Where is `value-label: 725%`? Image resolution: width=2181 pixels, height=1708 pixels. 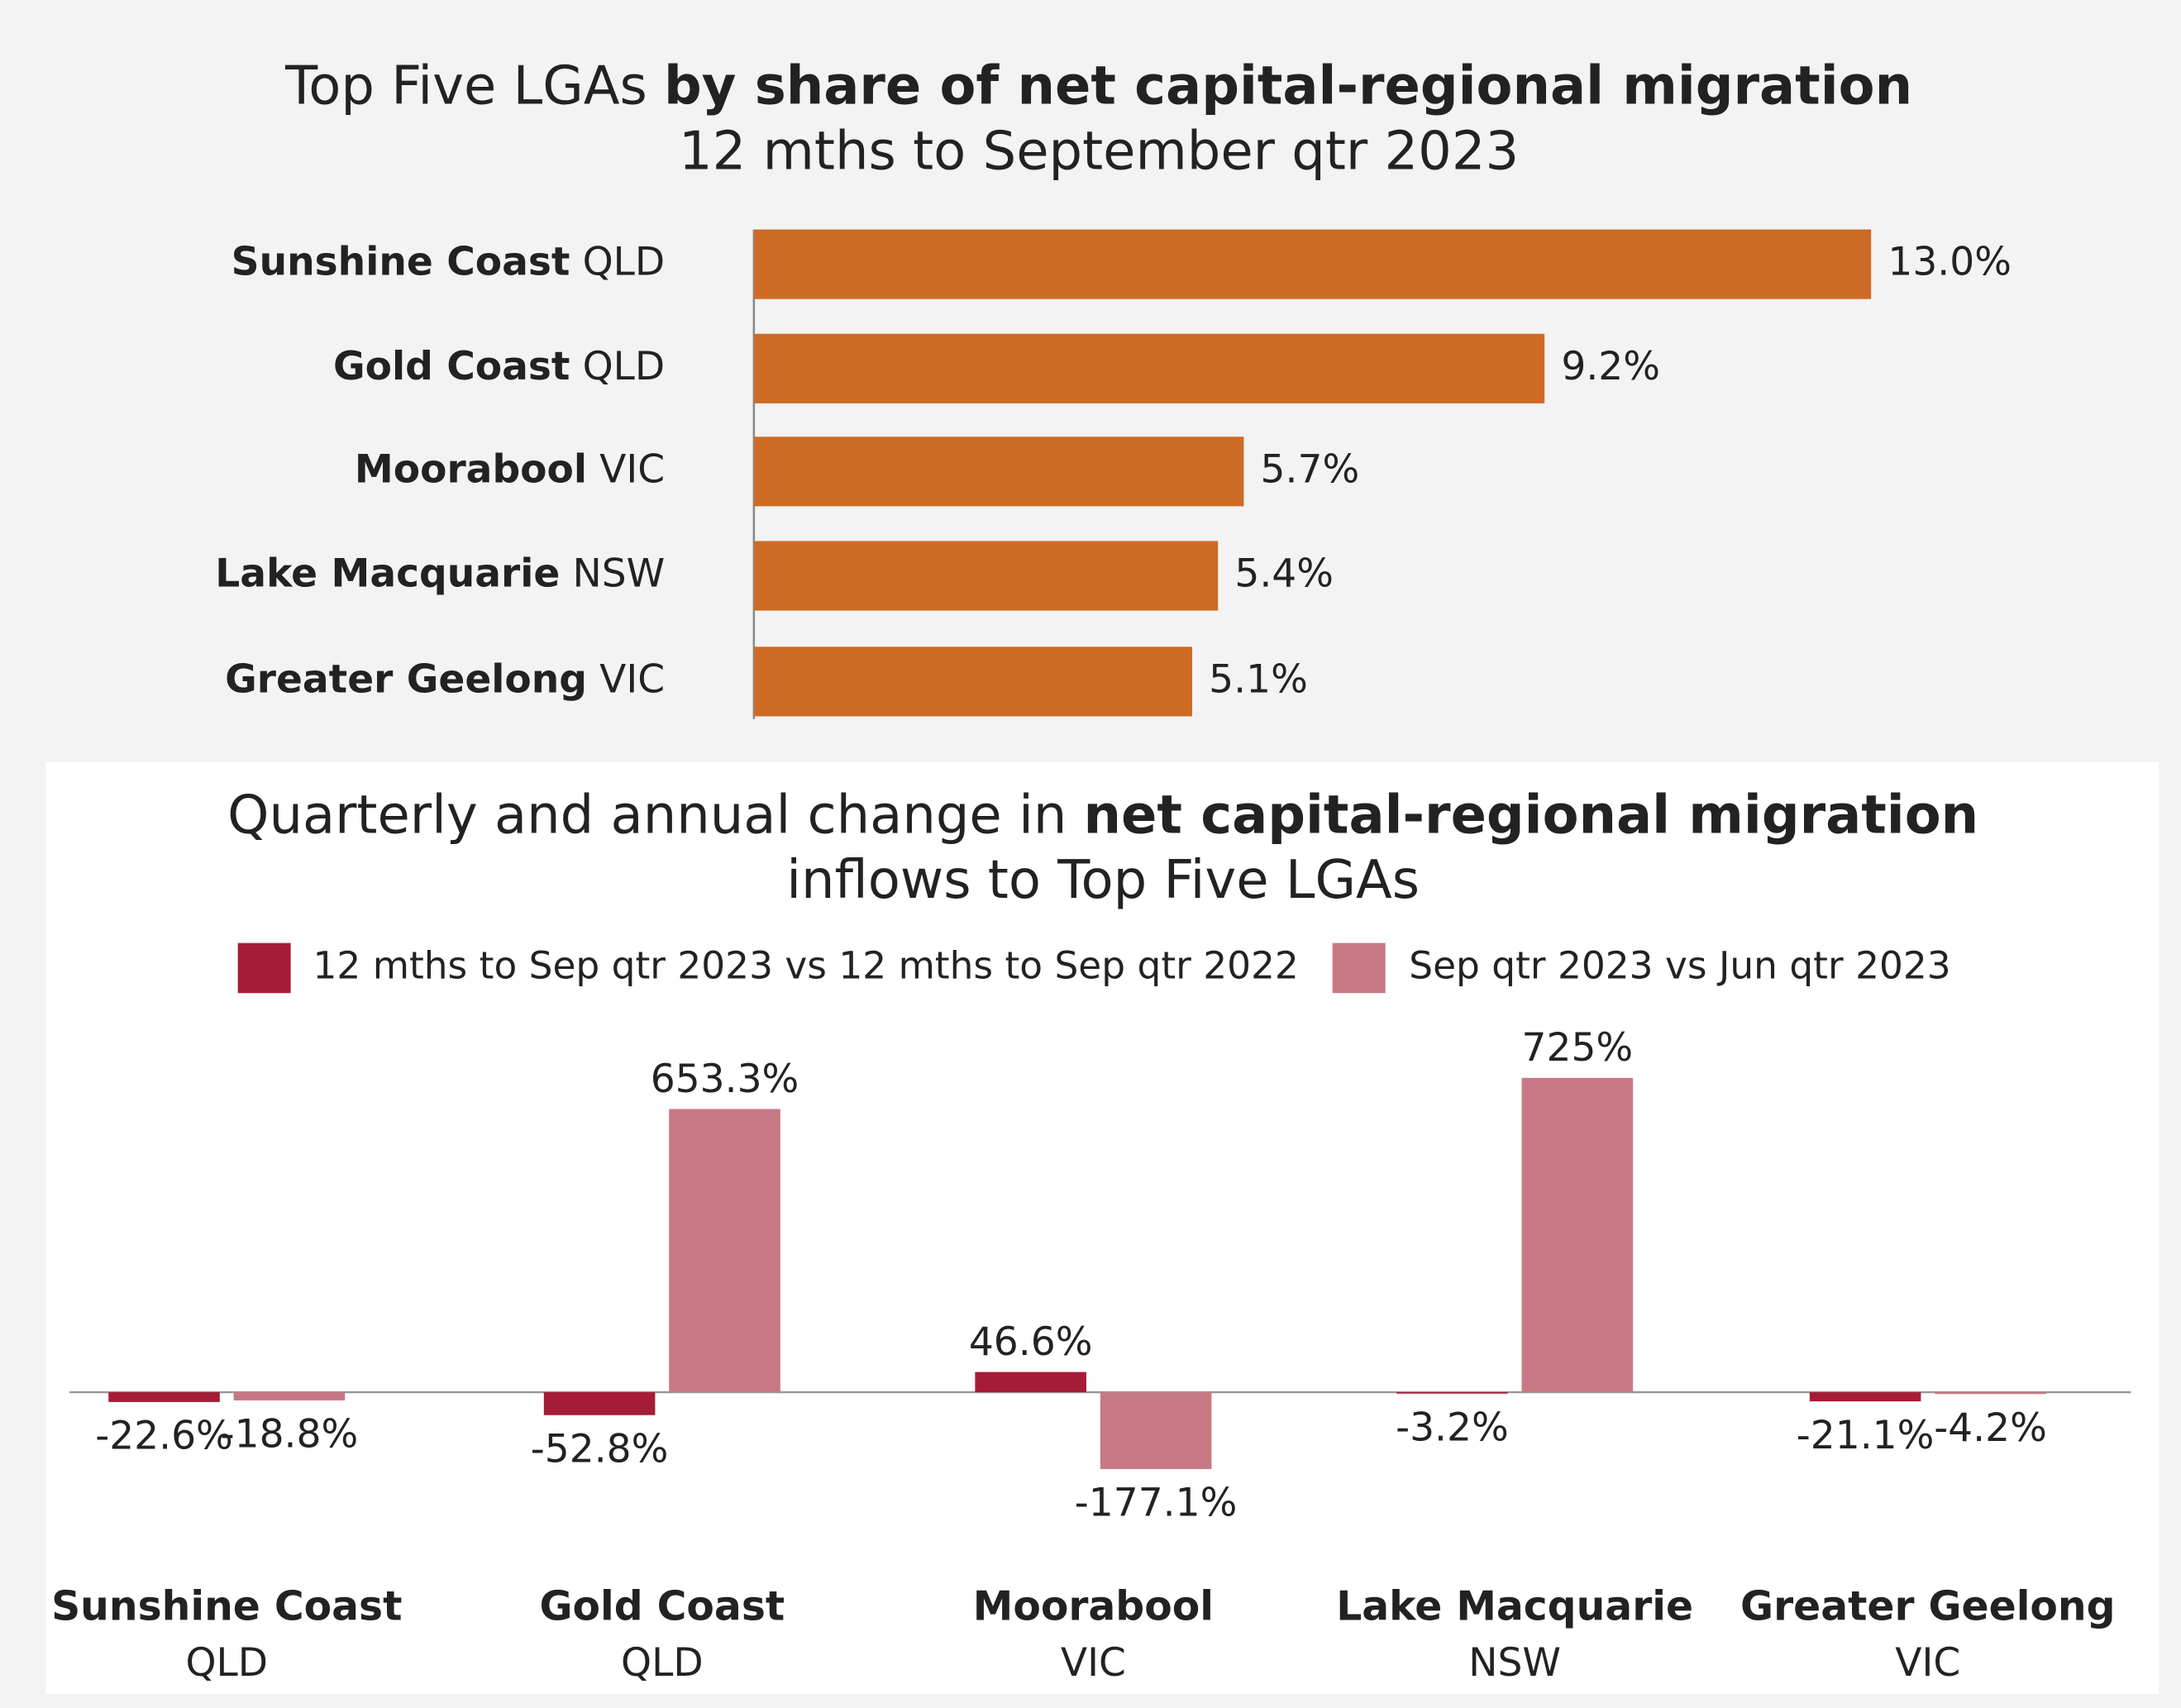
value-label: 725% is located at coordinates (1578, 1048).